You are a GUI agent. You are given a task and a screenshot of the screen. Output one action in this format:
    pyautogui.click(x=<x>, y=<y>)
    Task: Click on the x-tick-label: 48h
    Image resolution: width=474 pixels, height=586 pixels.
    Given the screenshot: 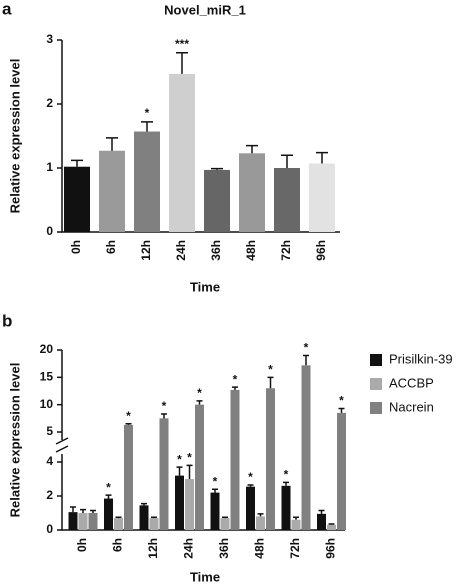 What is the action you would take?
    pyautogui.click(x=260, y=548)
    